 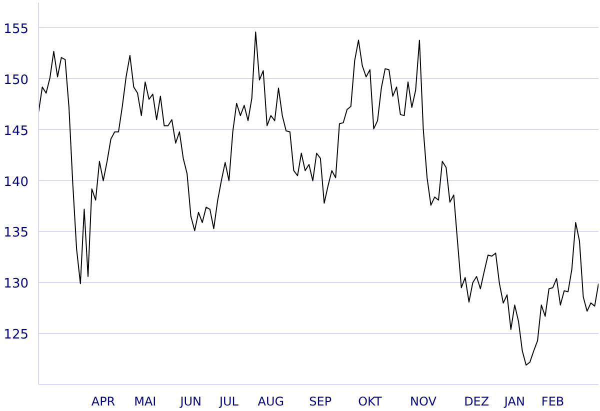 What do you see at coordinates (190, 401) in the screenshot?
I see `x-tick-label: JUN` at bounding box center [190, 401].